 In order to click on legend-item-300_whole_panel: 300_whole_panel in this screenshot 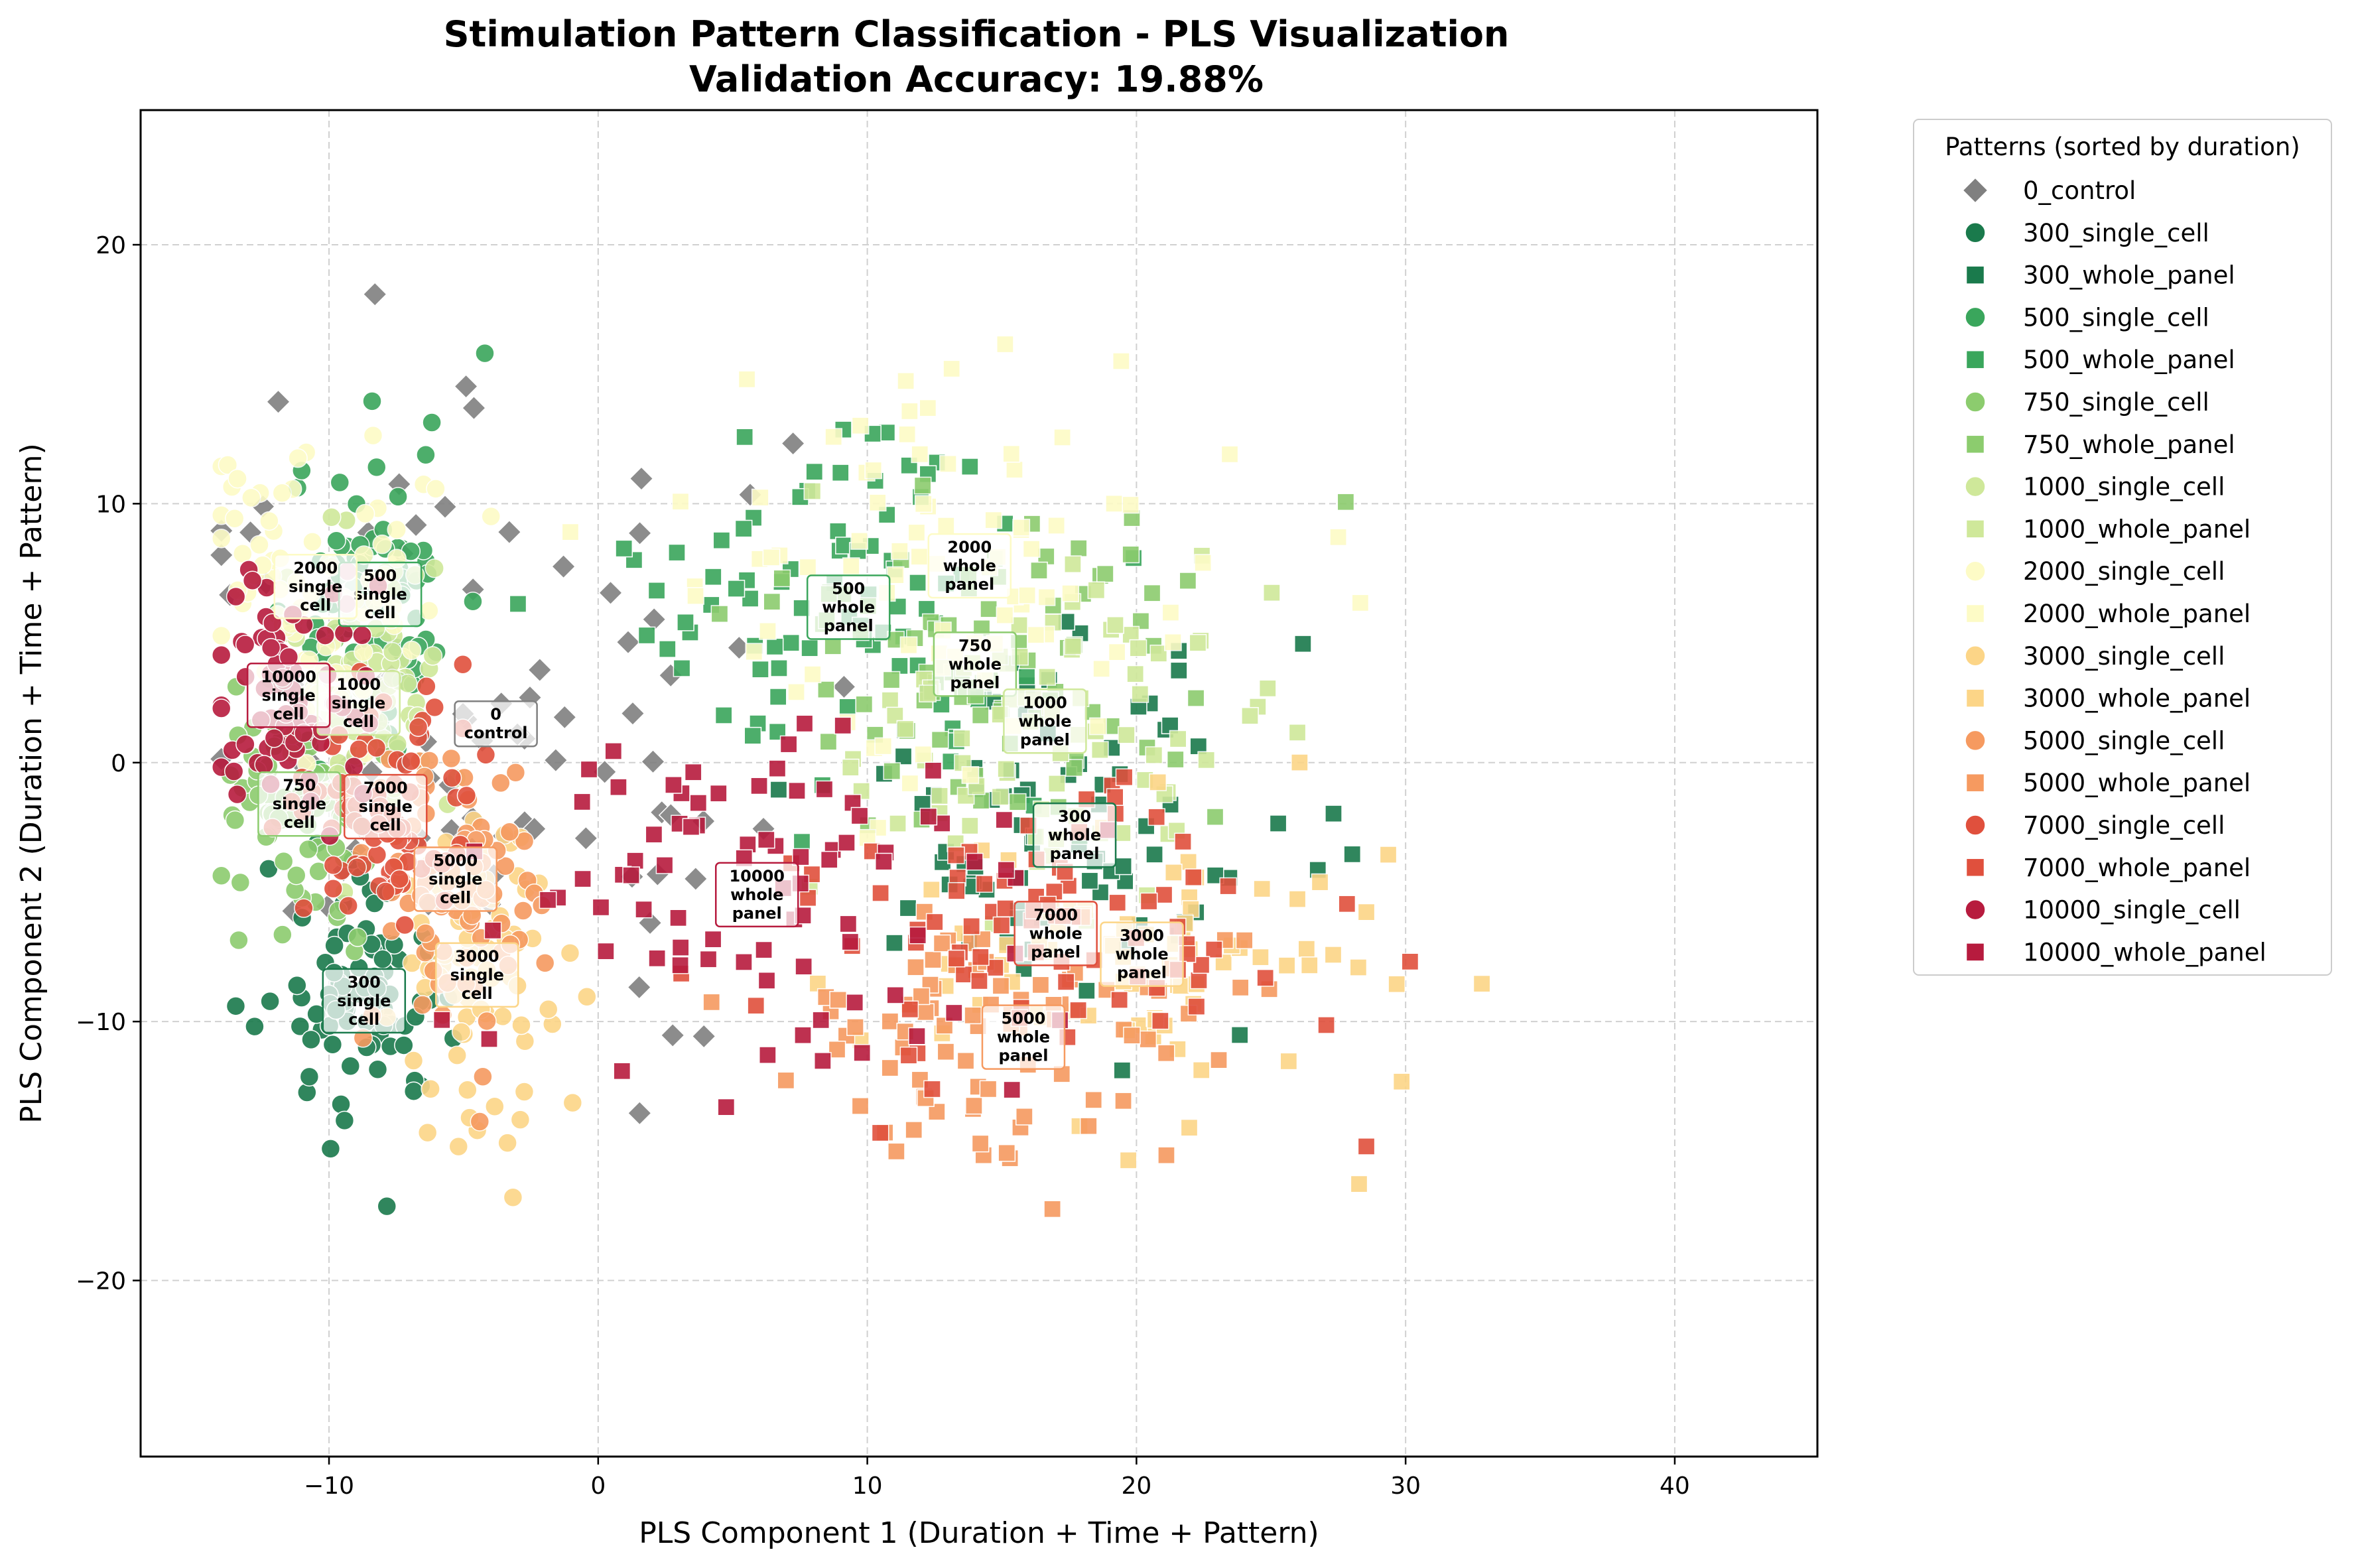, I will do `click(2100, 275)`.